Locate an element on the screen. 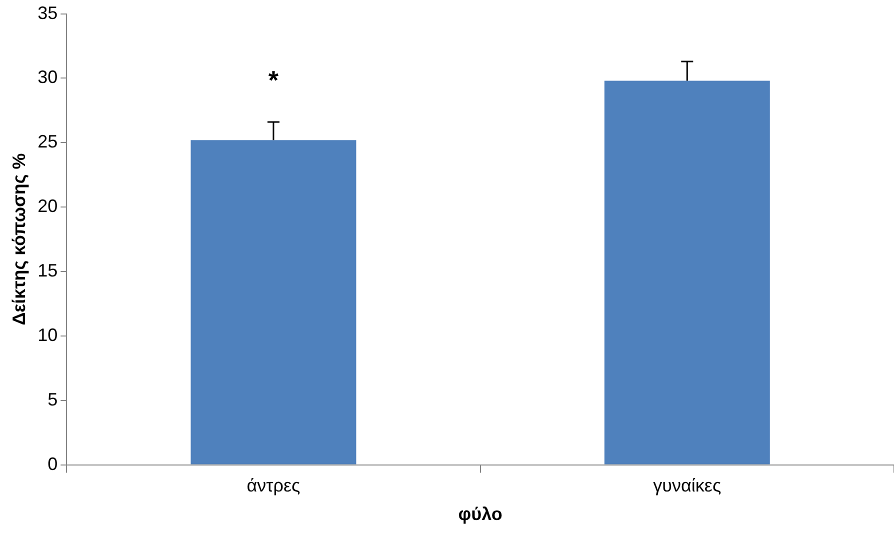 The image size is (894, 535). y-tick-label: 35 is located at coordinates (48, 12).